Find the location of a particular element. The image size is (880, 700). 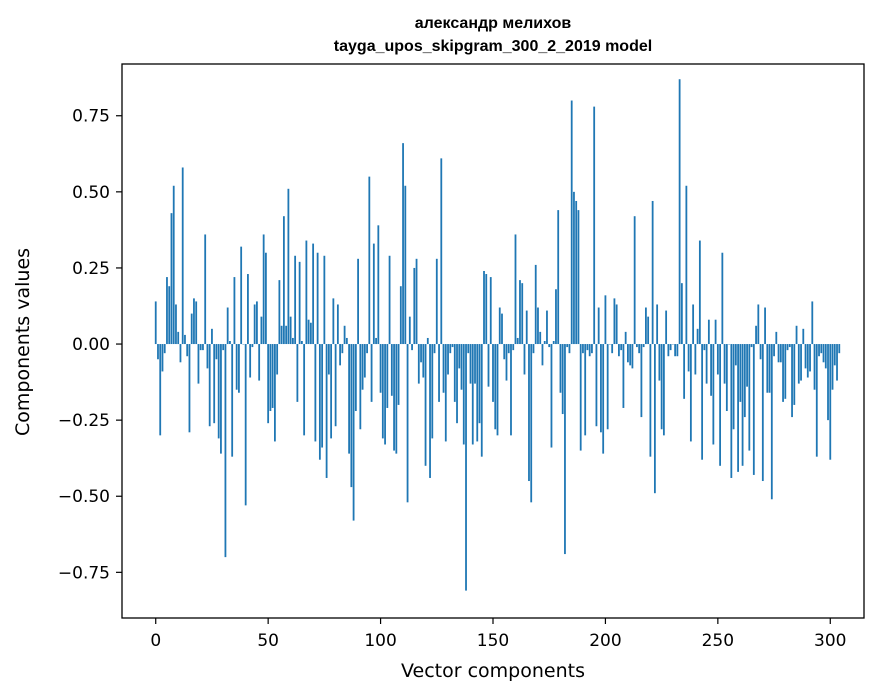

y-tick-label: 0.75 is located at coordinates (91, 117).